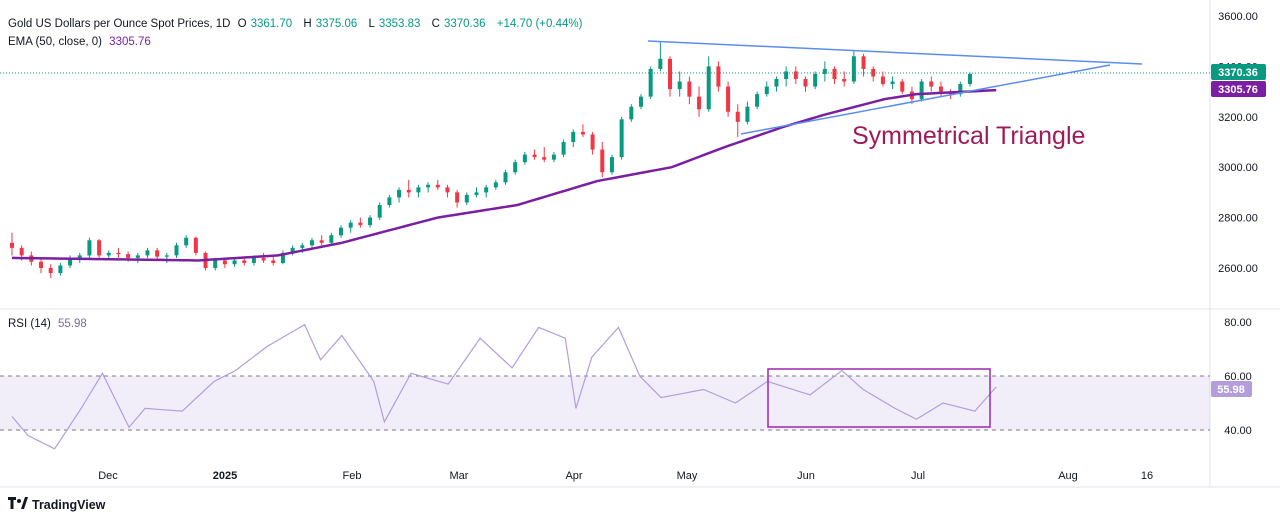 The height and width of the screenshot is (521, 1280). Describe the element at coordinates (55, 42) in the screenshot. I see `ema-label: EMA (50, close, 0)` at that location.